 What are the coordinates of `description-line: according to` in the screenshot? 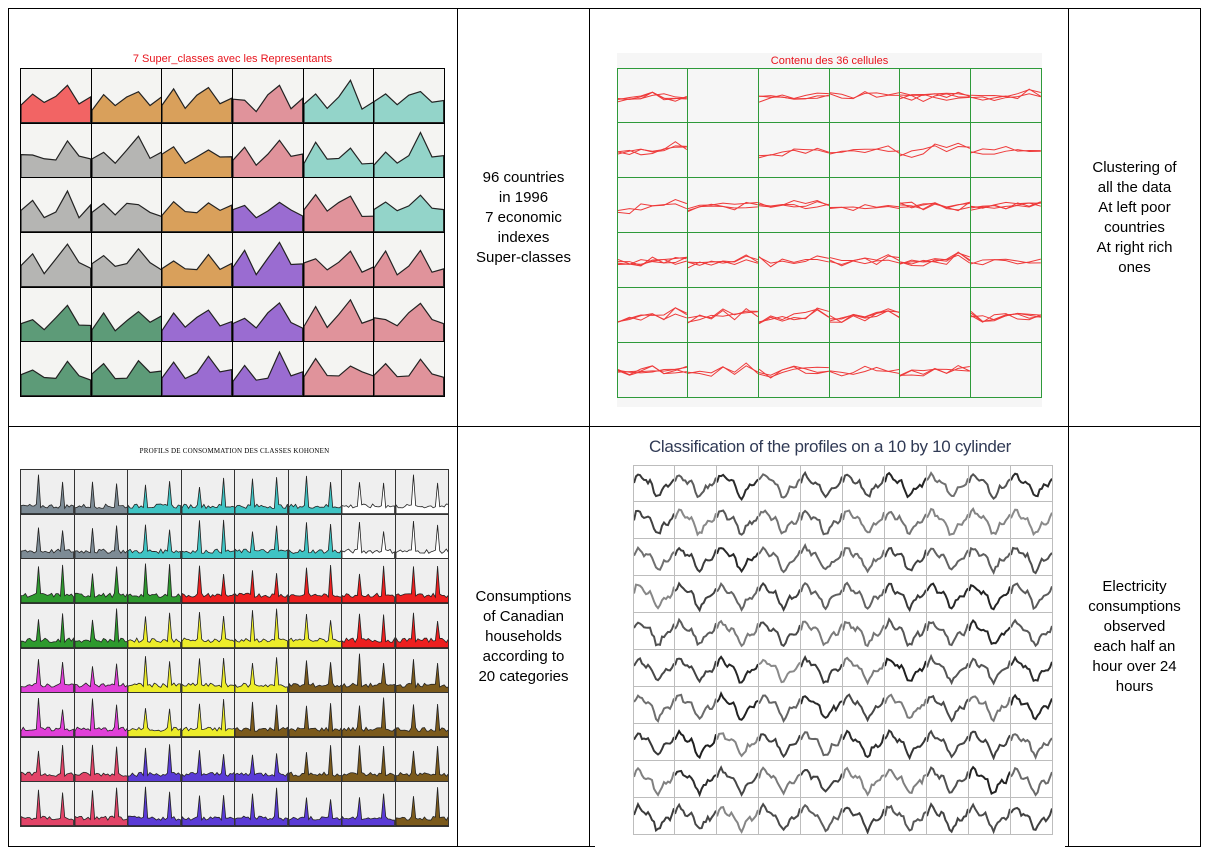 It's located at (523, 656).